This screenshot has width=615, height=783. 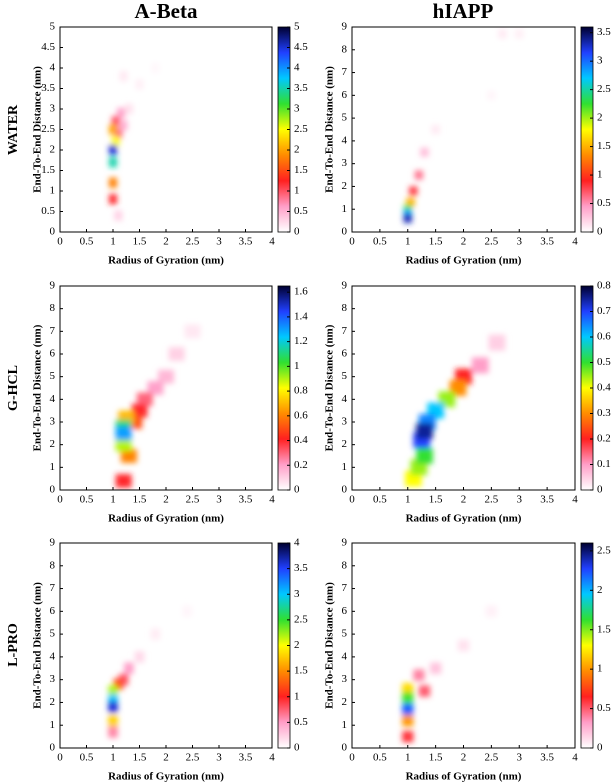 I want to click on y-tick-label: 1.5, so click(x=48, y=170).